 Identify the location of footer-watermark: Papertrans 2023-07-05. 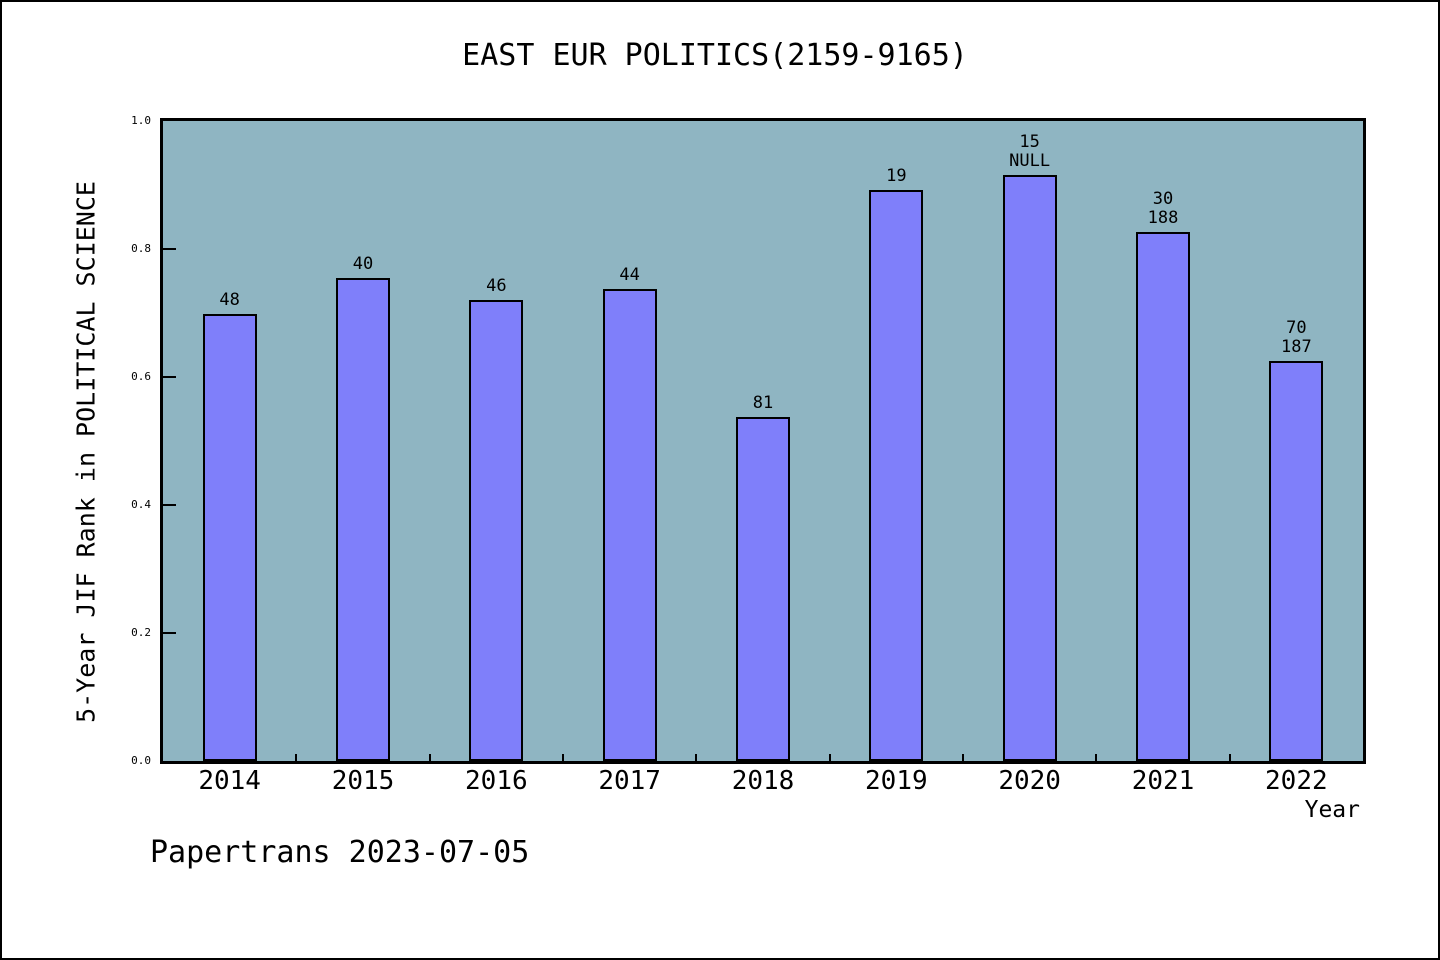
(340, 852).